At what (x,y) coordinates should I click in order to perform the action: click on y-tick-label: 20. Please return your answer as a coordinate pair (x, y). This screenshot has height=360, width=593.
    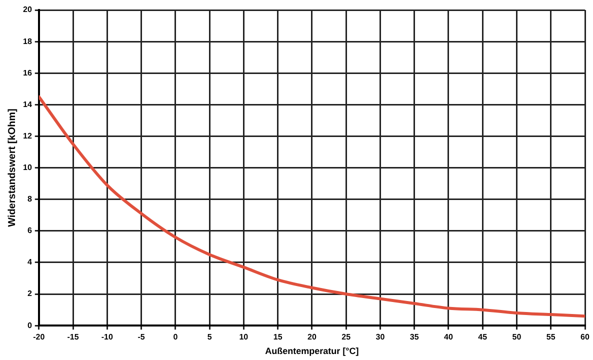
    Looking at the image, I should click on (27, 9).